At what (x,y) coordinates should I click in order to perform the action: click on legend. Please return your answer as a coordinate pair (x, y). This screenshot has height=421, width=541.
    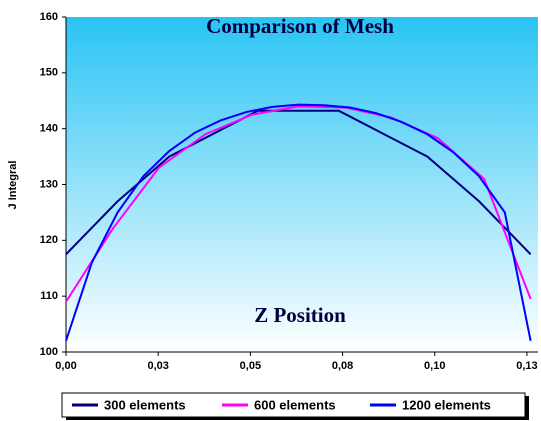
    Looking at the image, I should click on (293, 405).